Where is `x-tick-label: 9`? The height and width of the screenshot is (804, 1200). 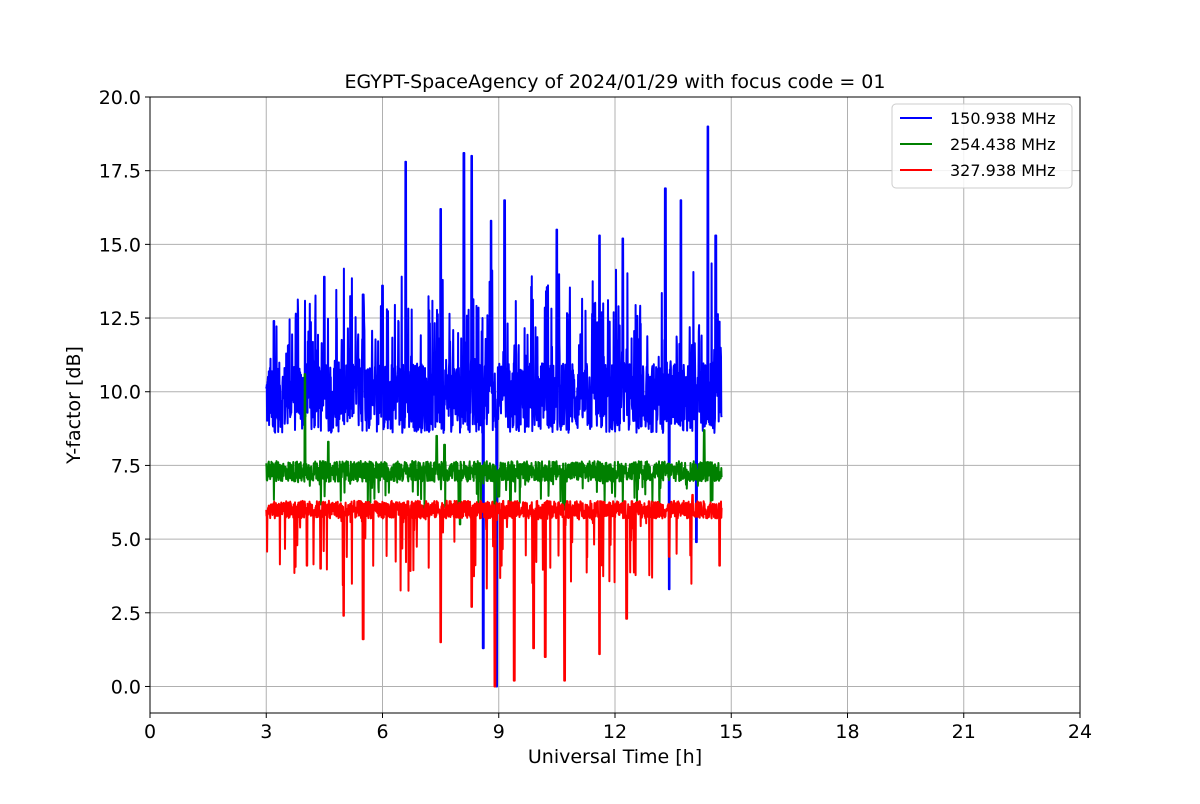
x-tick-label: 9 is located at coordinates (499, 732).